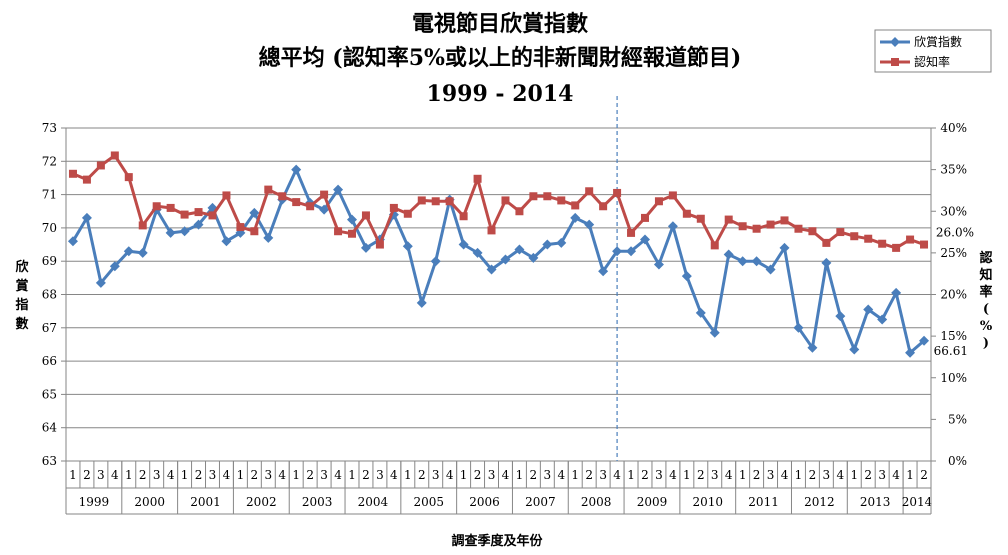 This screenshot has width=1008, height=555. Describe the element at coordinates (596, 502) in the screenshot. I see `year-label: 2008` at that location.